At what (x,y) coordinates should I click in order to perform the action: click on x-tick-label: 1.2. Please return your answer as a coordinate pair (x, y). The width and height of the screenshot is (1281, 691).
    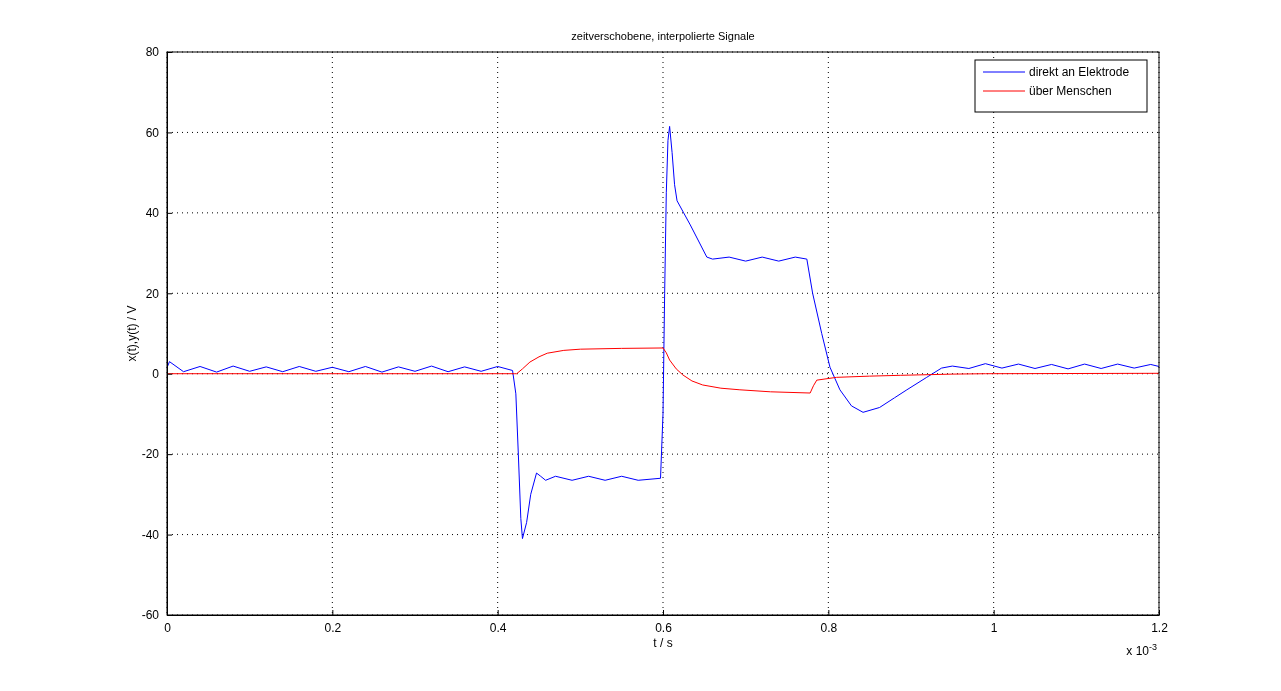
    Looking at the image, I should click on (1160, 627).